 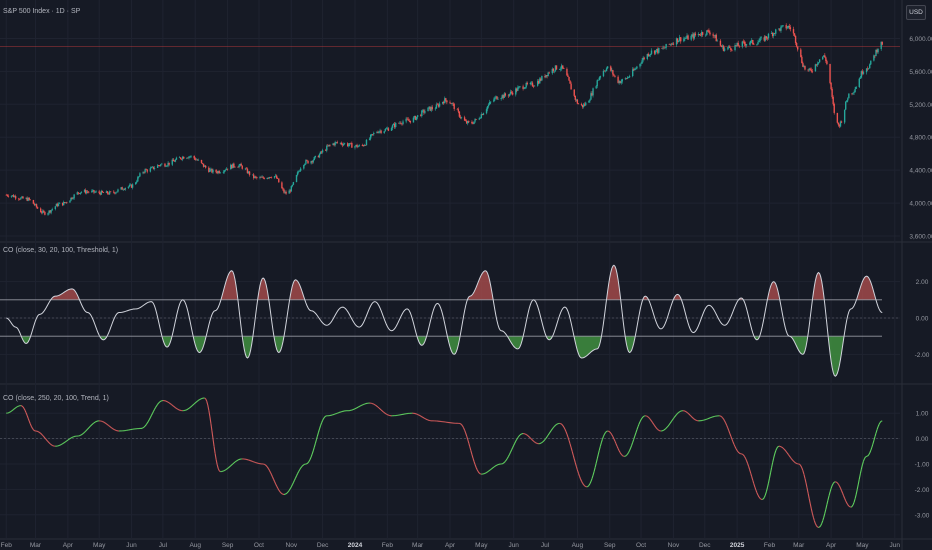 I want to click on price-tick-label: 0.00, so click(x=922, y=439).